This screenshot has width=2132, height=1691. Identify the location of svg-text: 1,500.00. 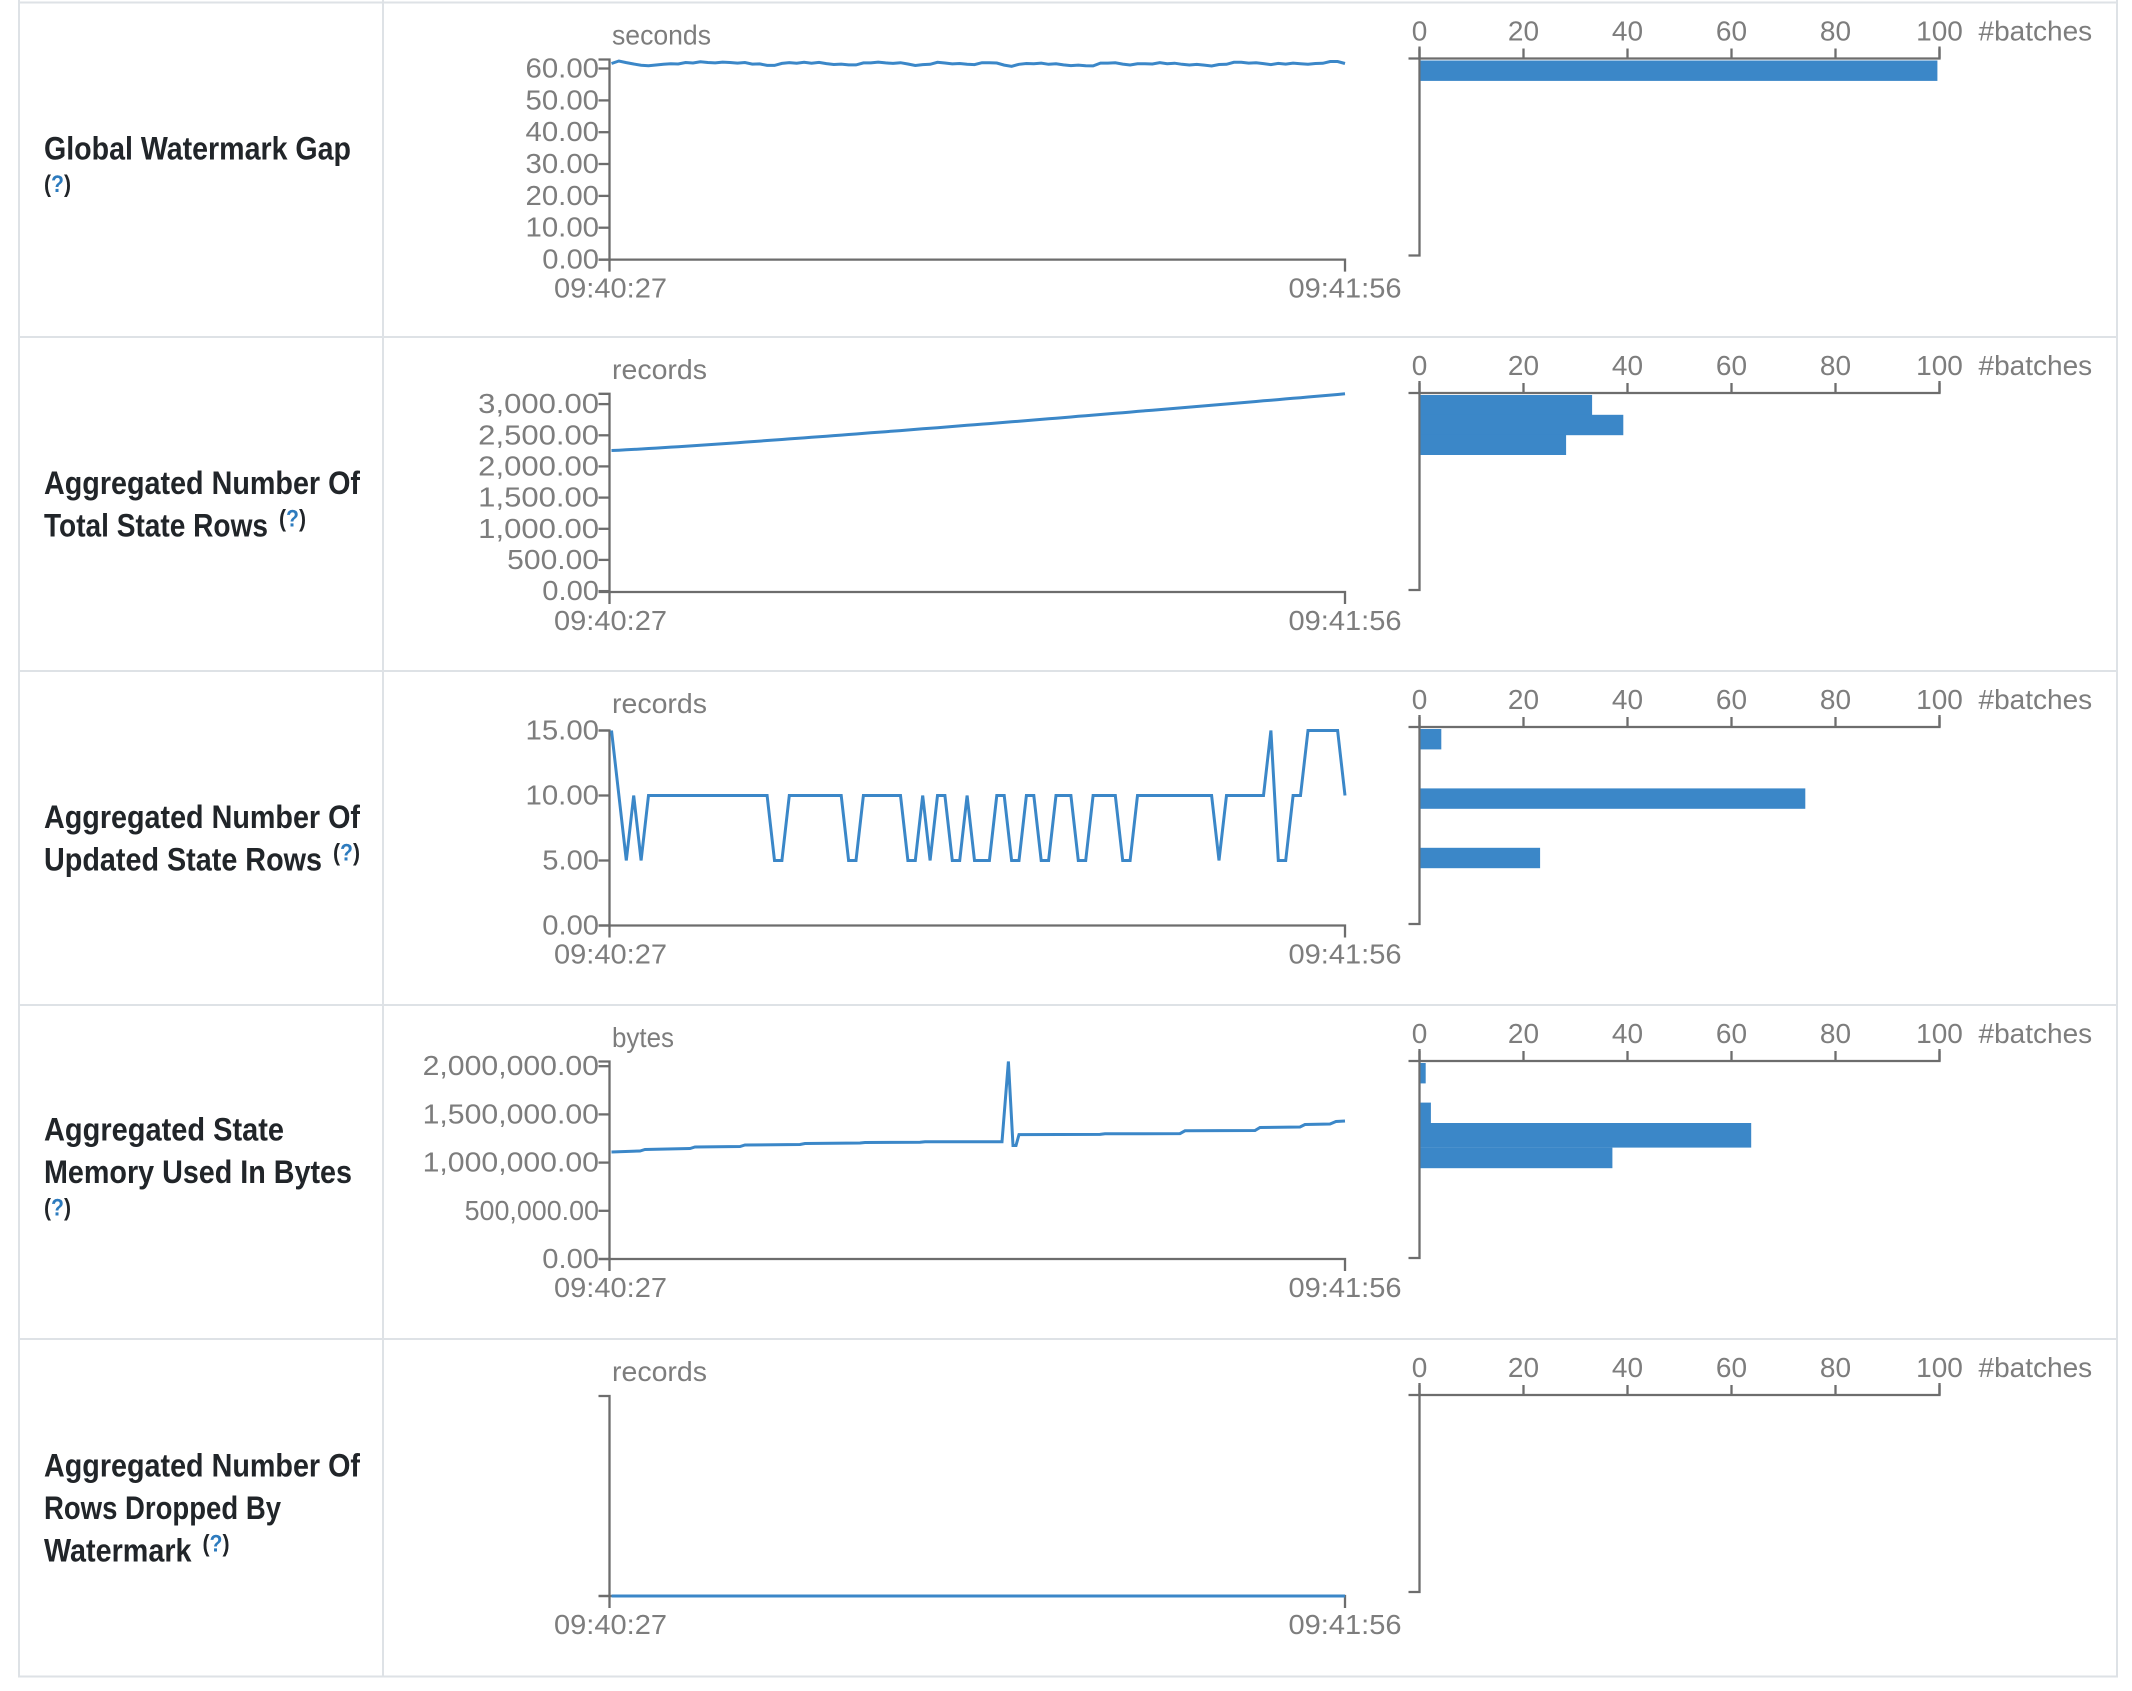
(538, 497).